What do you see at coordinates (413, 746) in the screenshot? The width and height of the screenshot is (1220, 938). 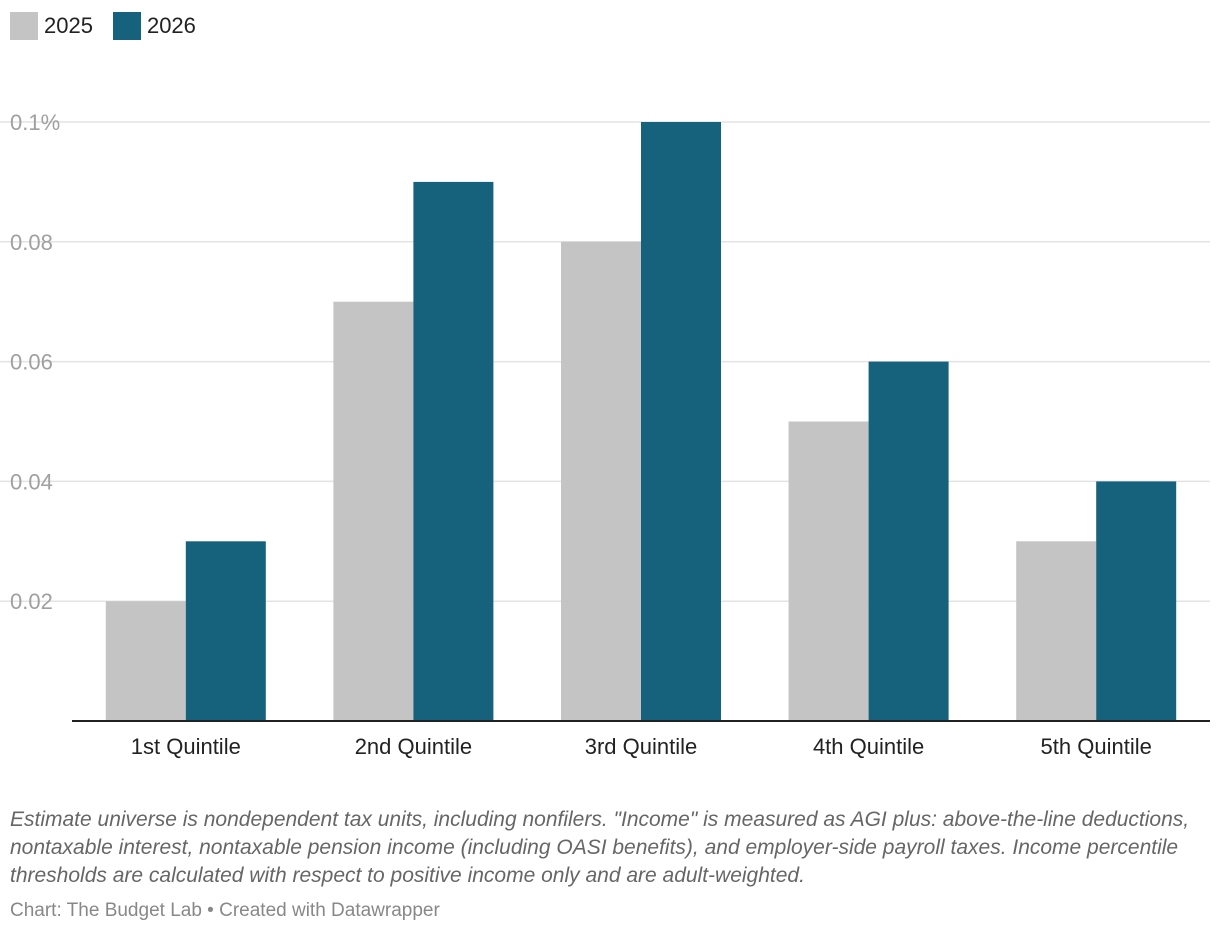 I see `x-tick-label: 2nd Quintile` at bounding box center [413, 746].